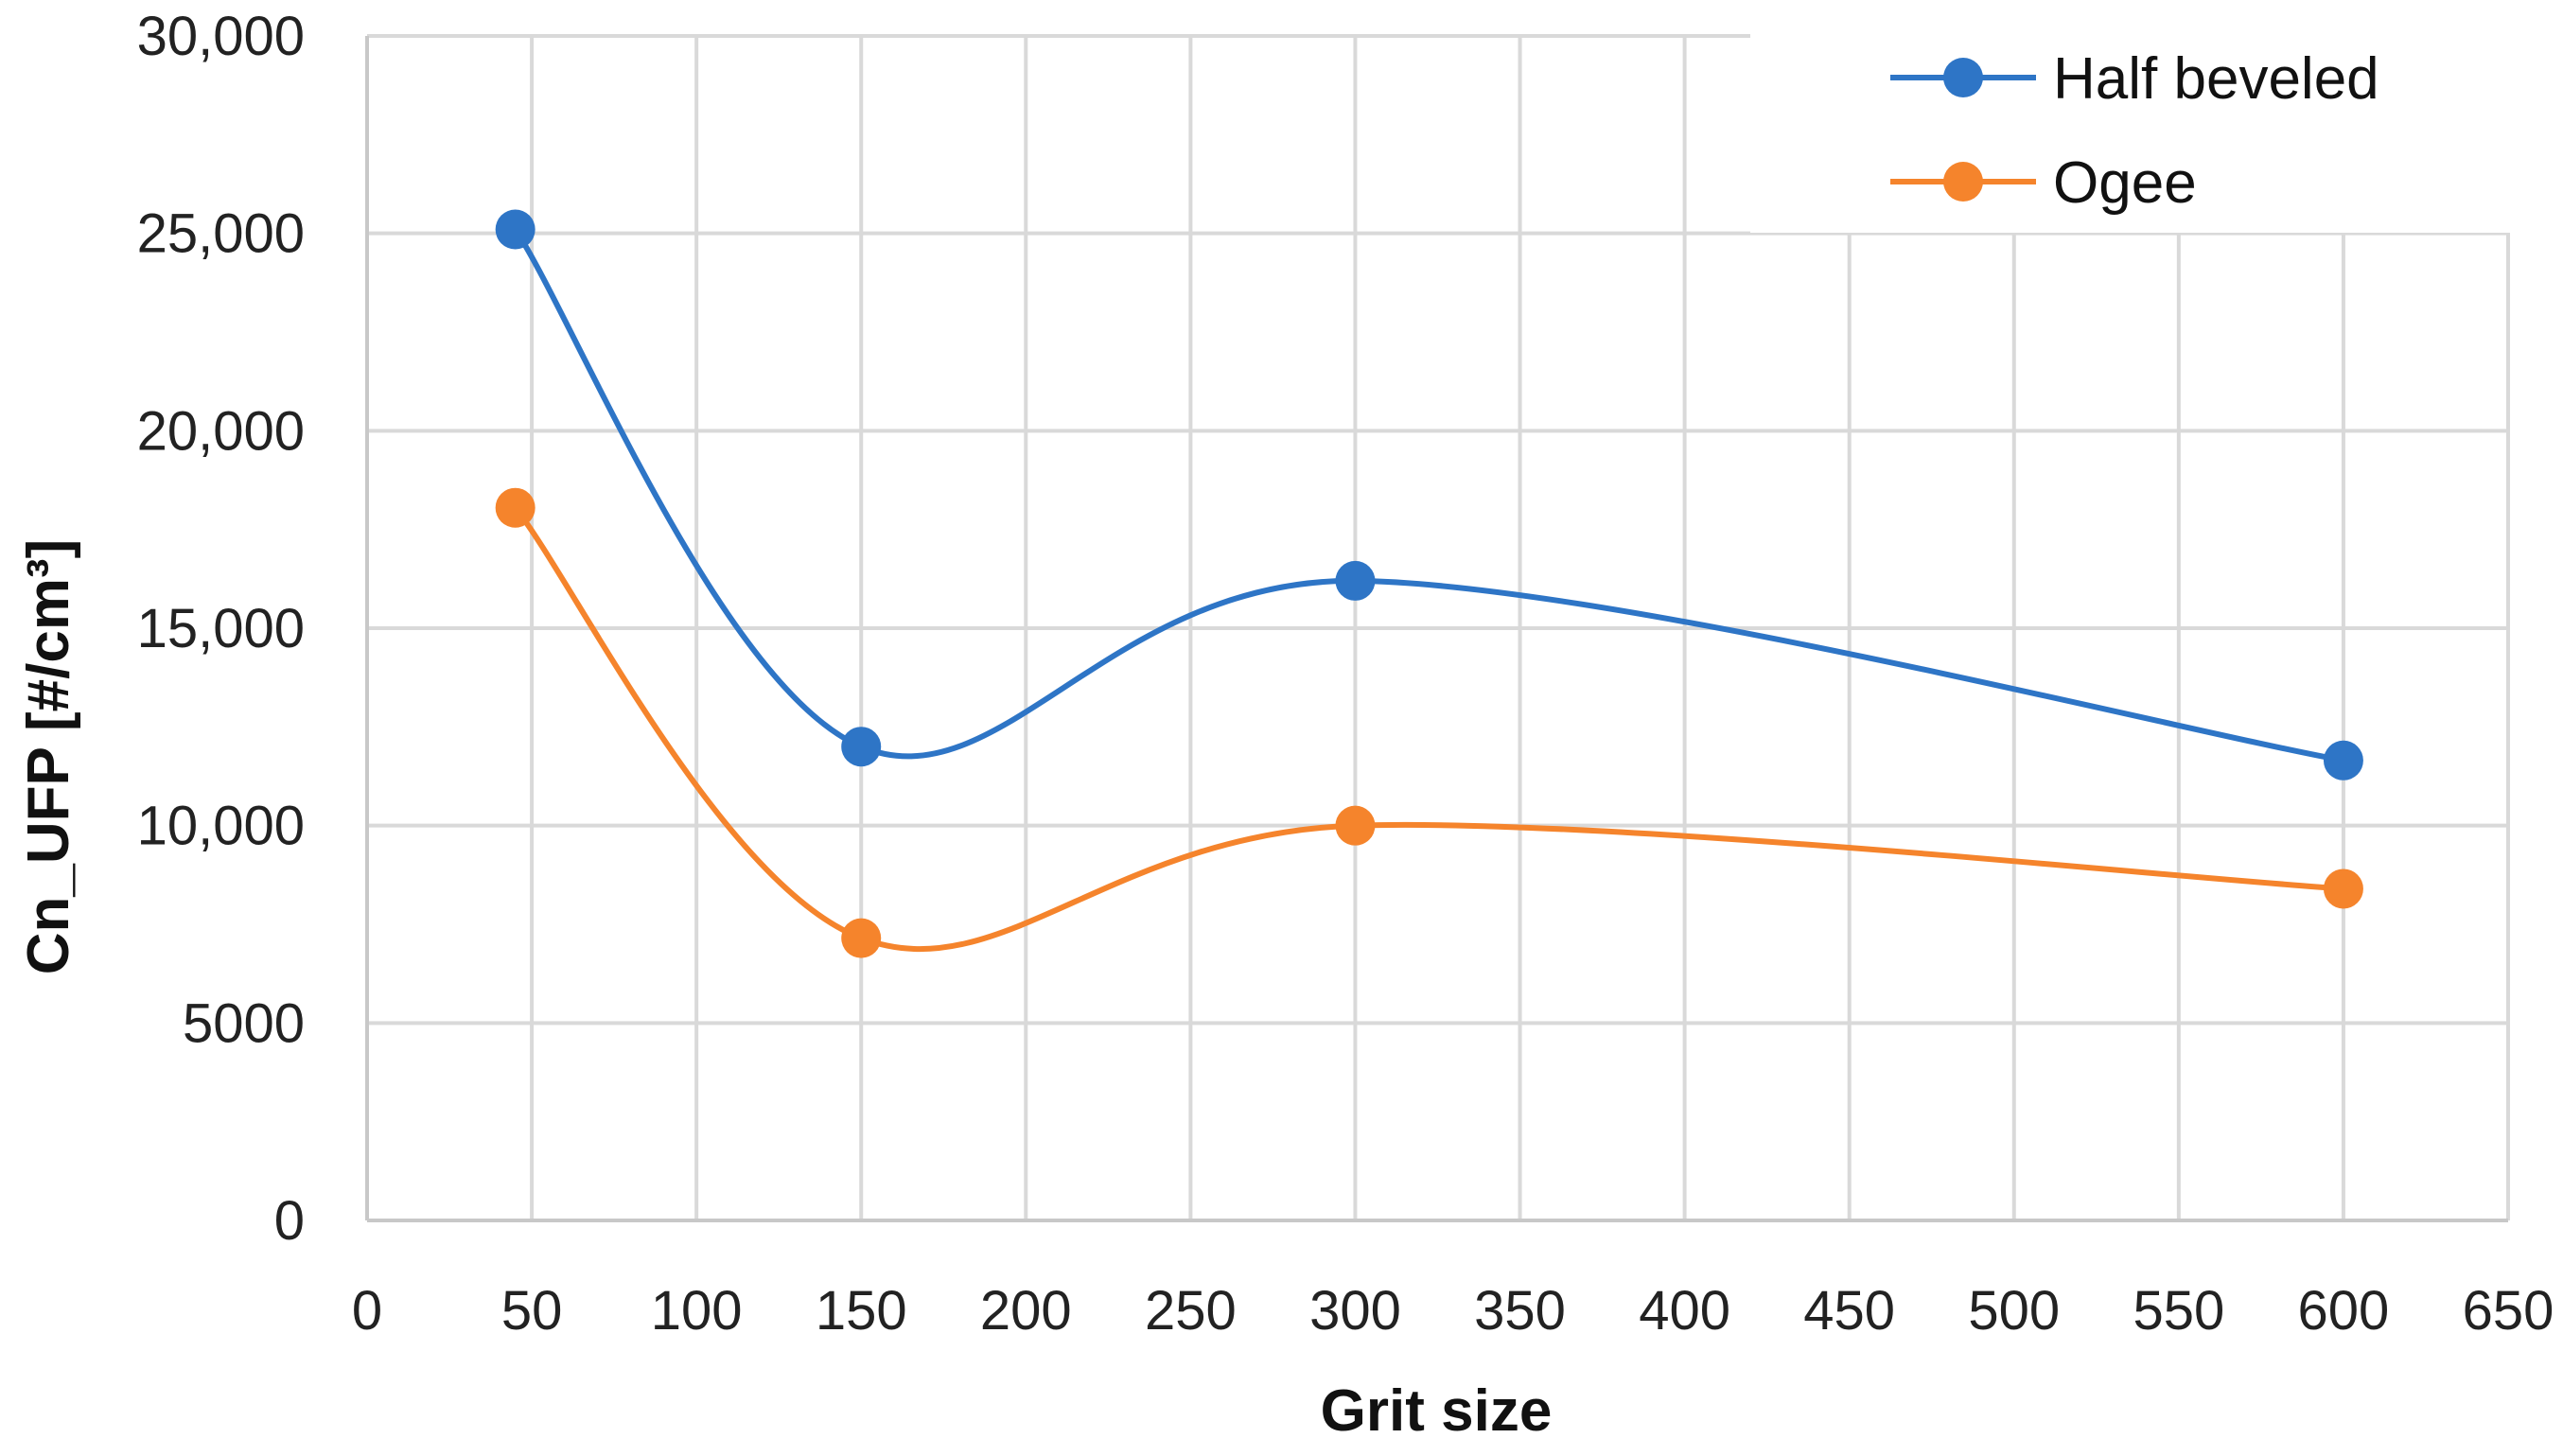 The height and width of the screenshot is (1456, 2563). What do you see at coordinates (1963, 77) in the screenshot?
I see `legend-marker-half-beveled` at bounding box center [1963, 77].